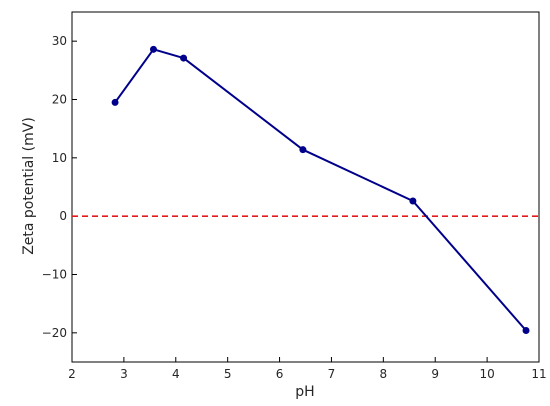 This screenshot has height=406, width=550. What do you see at coordinates (538, 374) in the screenshot?
I see `x-tick-label: 11` at bounding box center [538, 374].